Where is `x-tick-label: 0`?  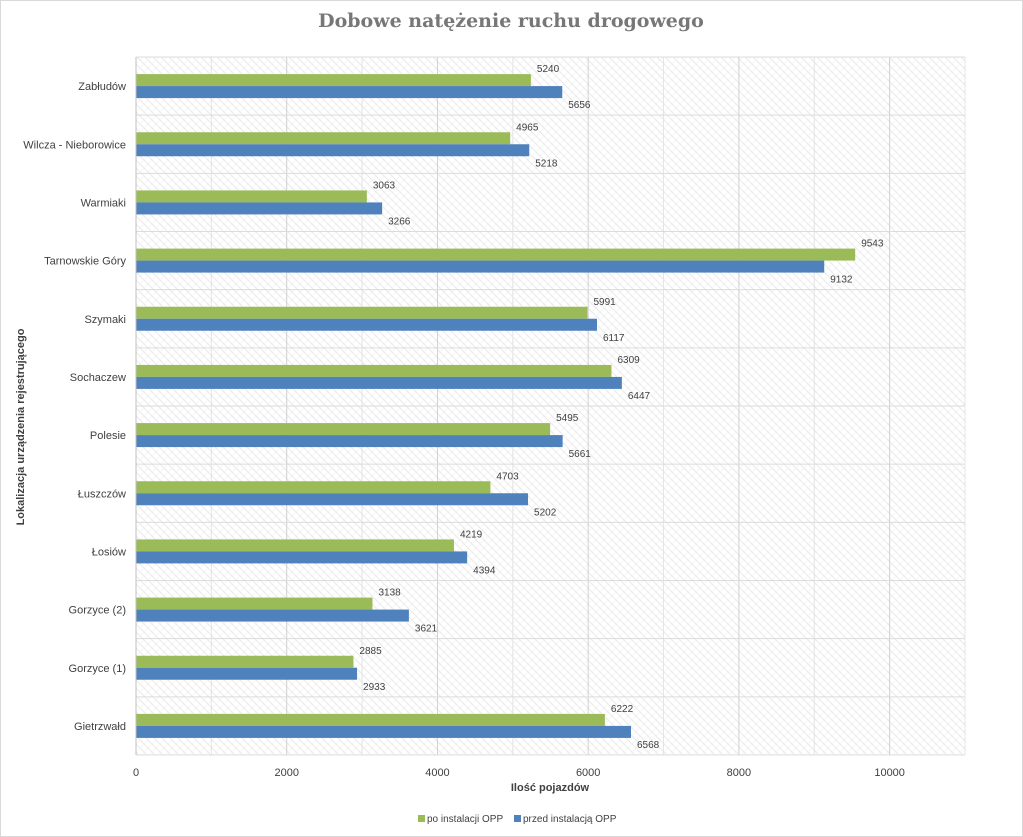 x-tick-label: 0 is located at coordinates (136, 773).